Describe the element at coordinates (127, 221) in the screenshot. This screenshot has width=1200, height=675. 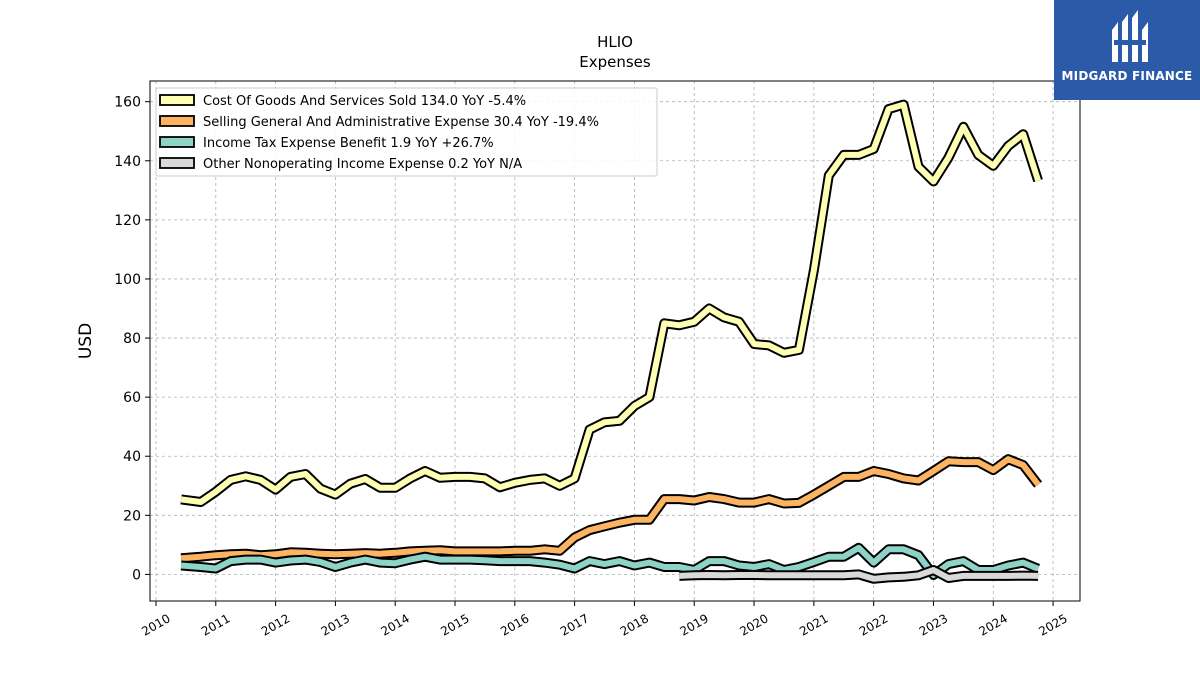
I see `y-tick-label: 120` at that location.